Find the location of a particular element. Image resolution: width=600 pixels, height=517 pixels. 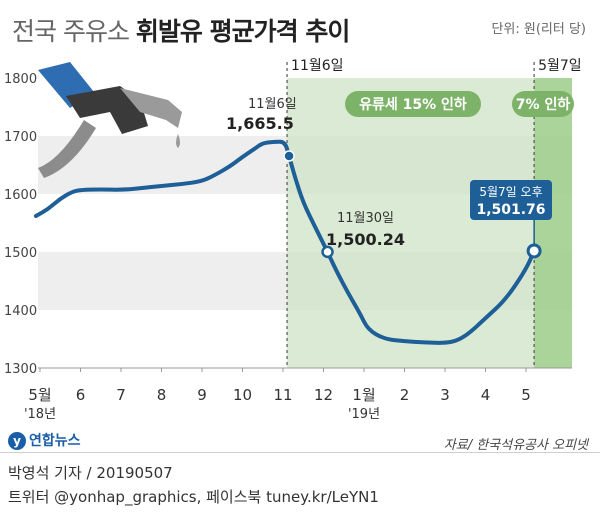

unit-note: 단위: 원(리터 당) is located at coordinates (538, 29).